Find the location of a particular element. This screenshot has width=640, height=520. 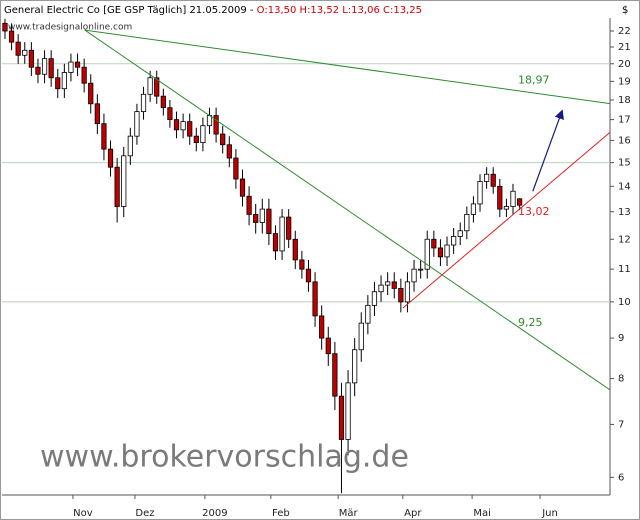

y-tick-label: 7 is located at coordinates (621, 424).